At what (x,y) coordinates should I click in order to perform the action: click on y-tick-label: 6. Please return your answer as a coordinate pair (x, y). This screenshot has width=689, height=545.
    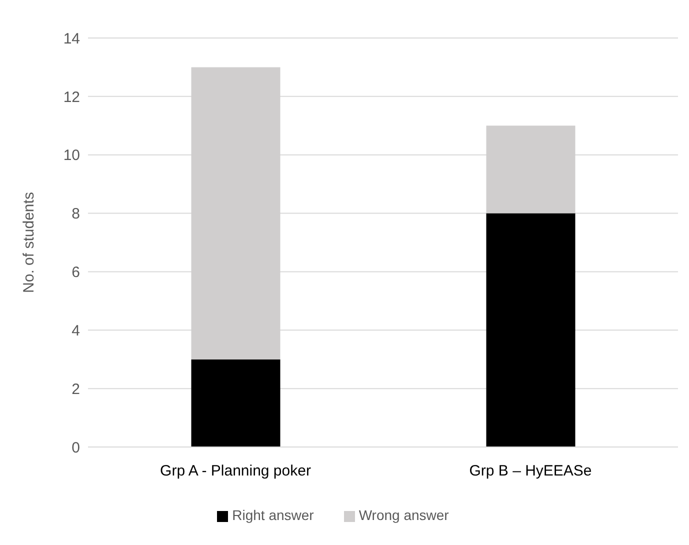
    Looking at the image, I should click on (76, 273).